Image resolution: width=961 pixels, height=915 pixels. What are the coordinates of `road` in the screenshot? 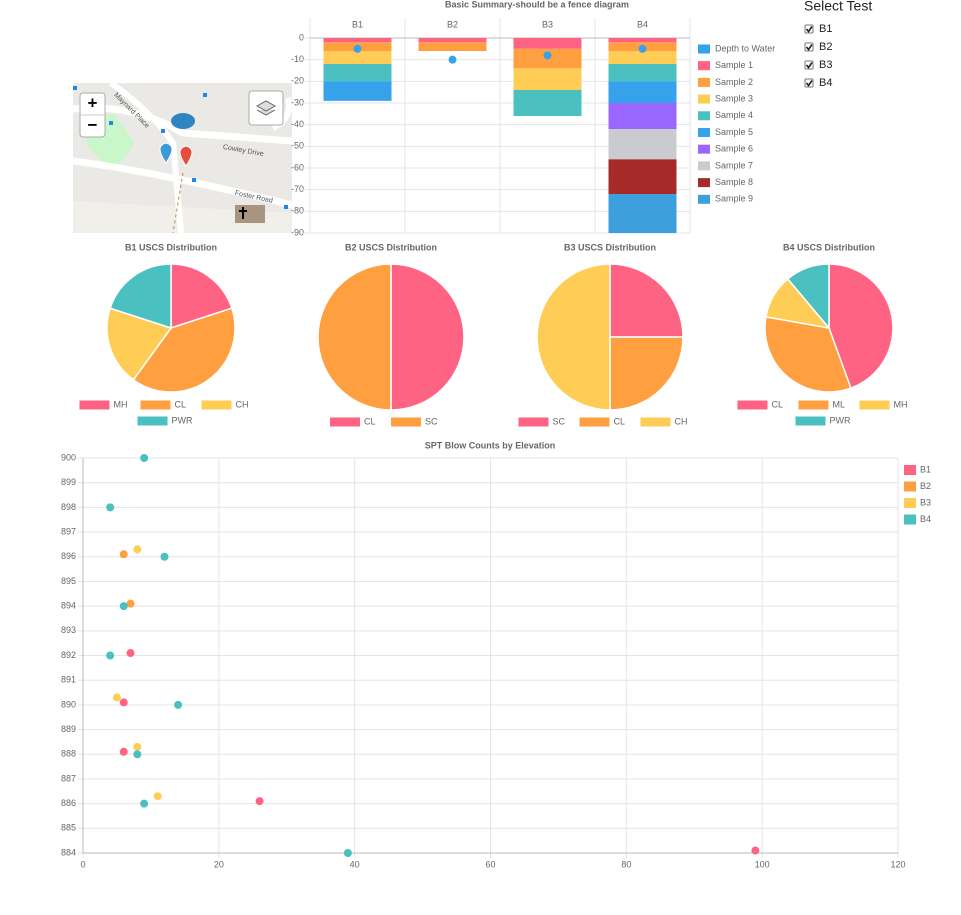 It's located at (146, 158).